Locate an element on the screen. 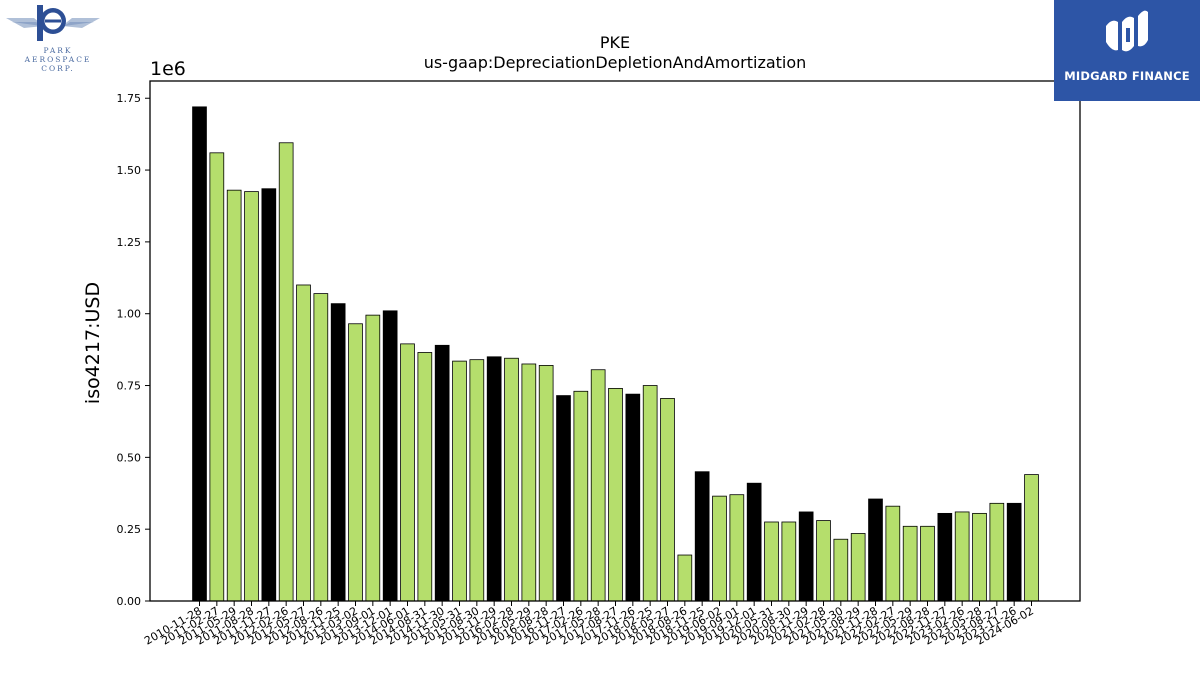 The width and height of the screenshot is (1200, 675). y-tick-label: 1.25 is located at coordinates (129, 242).